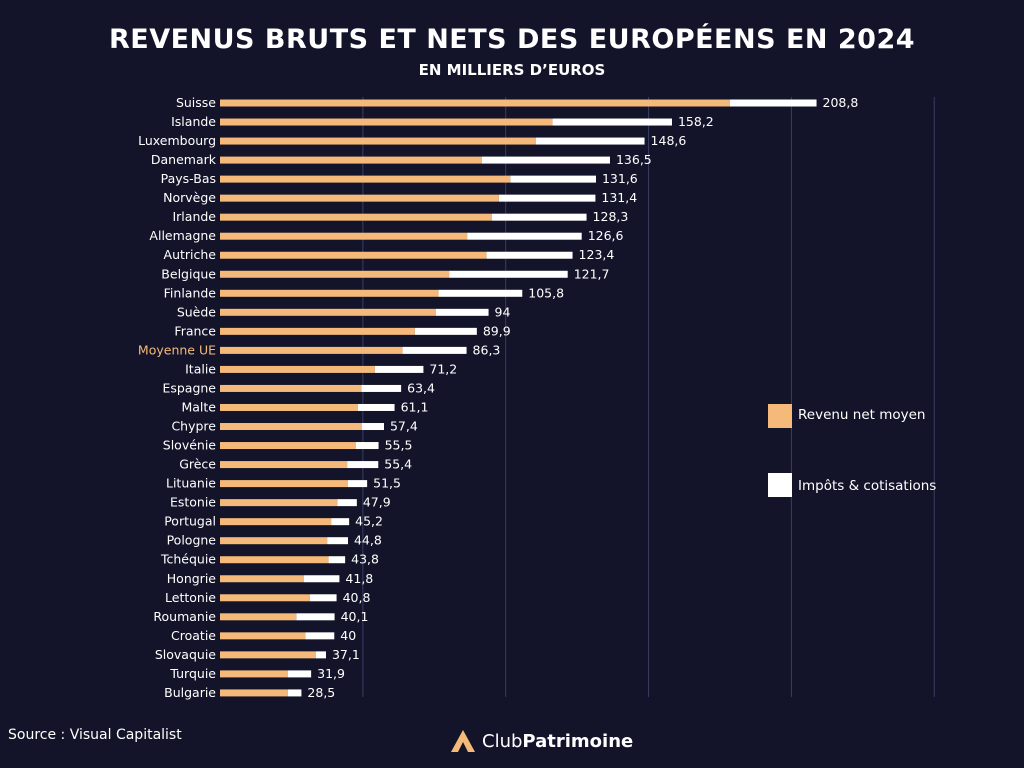 This screenshot has height=768, width=1024. What do you see at coordinates (387, 483) in the screenshot?
I see `value-label-20: 51,5` at bounding box center [387, 483].